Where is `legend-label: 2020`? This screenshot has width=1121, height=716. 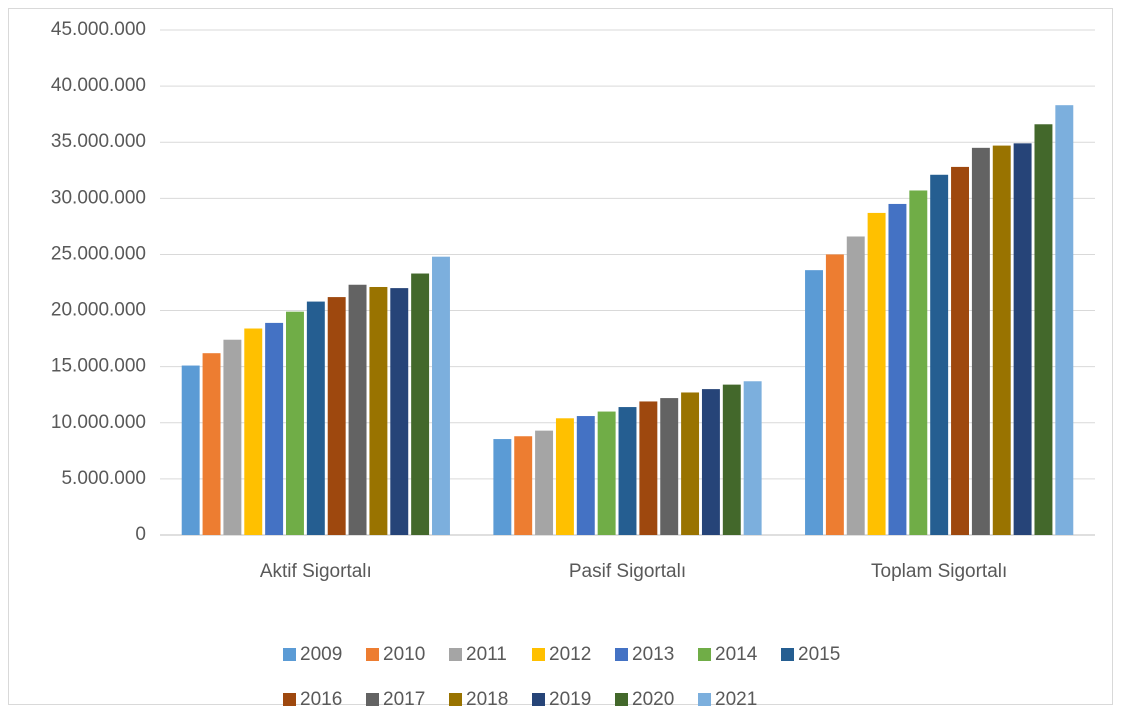
legend-label: 2020 is located at coordinates (653, 699).